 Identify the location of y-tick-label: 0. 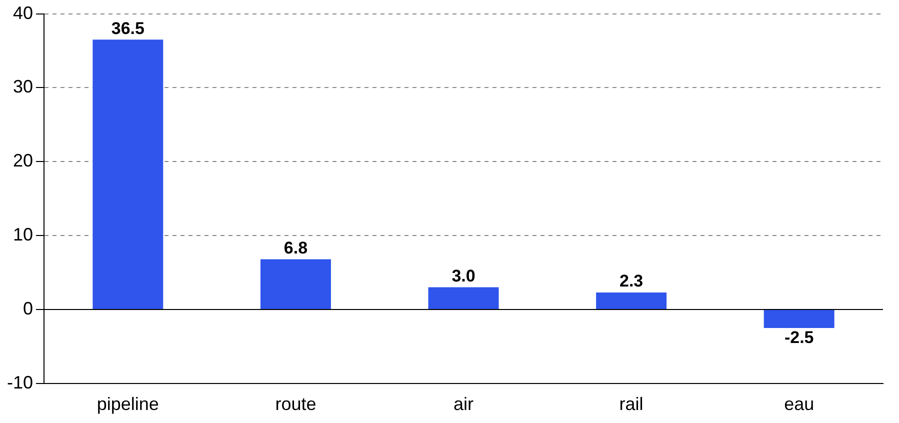
(28, 308).